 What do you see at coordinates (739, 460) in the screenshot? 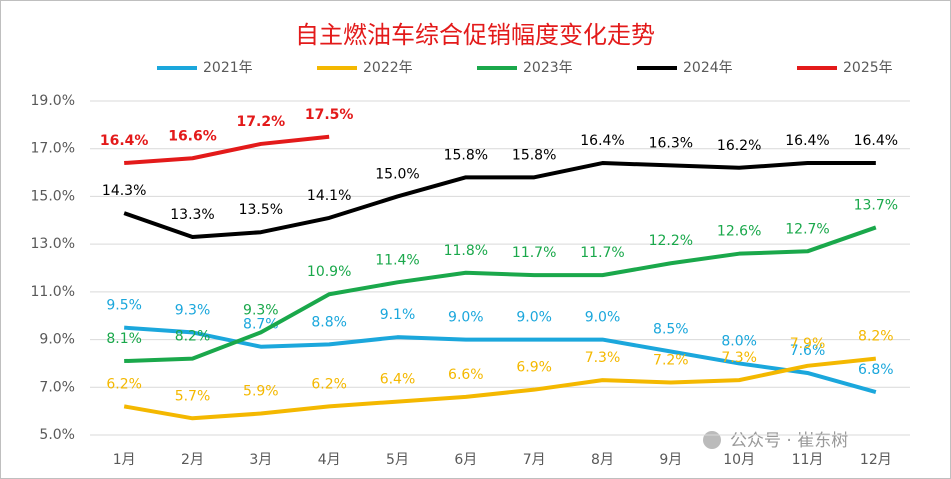
I see `x-tick-label: 10月` at bounding box center [739, 460].